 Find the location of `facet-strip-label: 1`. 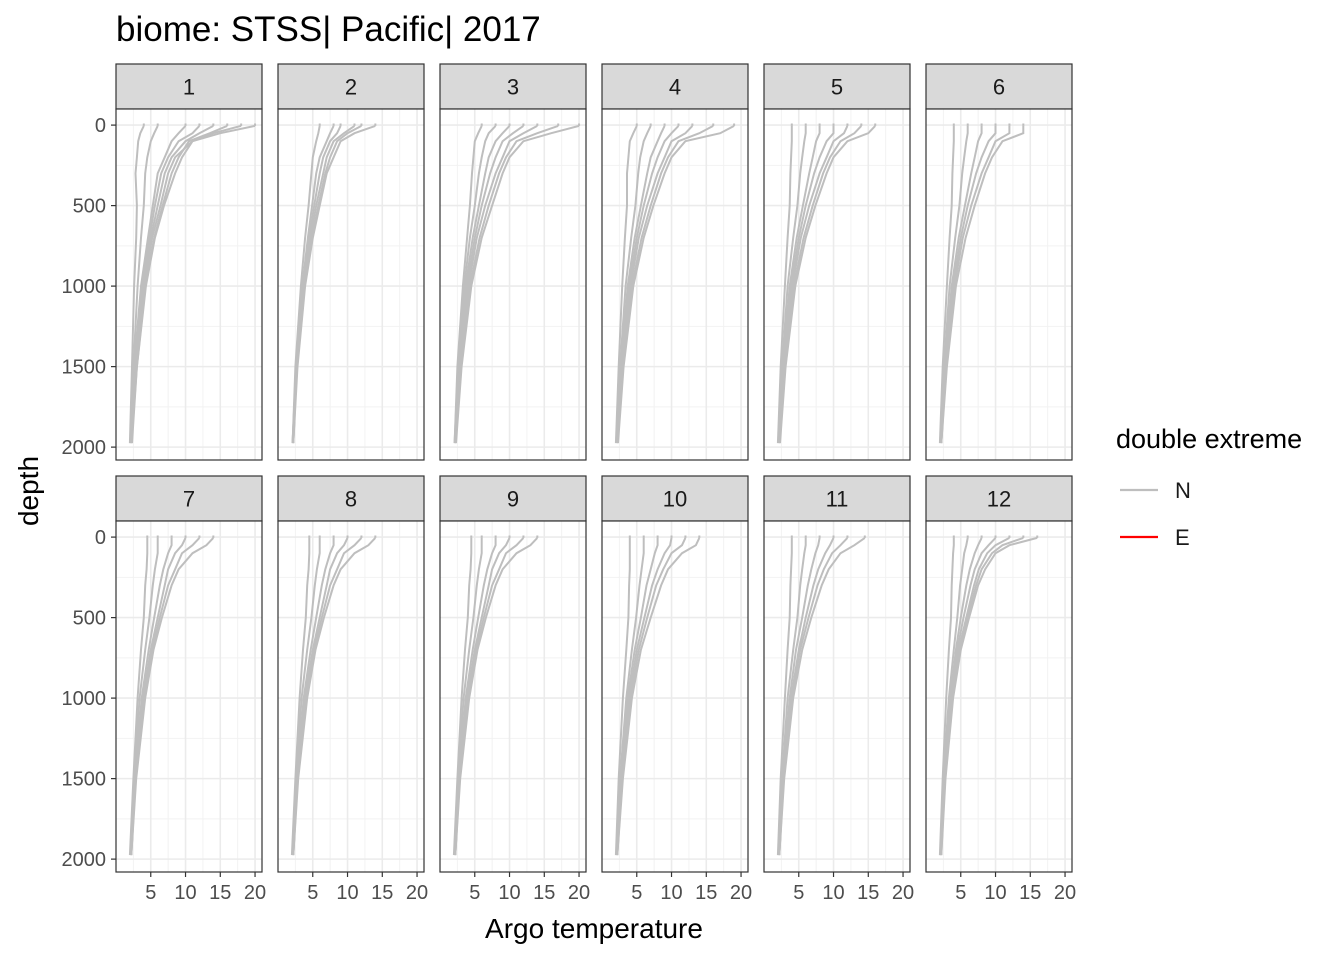

facet-strip-label: 1 is located at coordinates (189, 87).